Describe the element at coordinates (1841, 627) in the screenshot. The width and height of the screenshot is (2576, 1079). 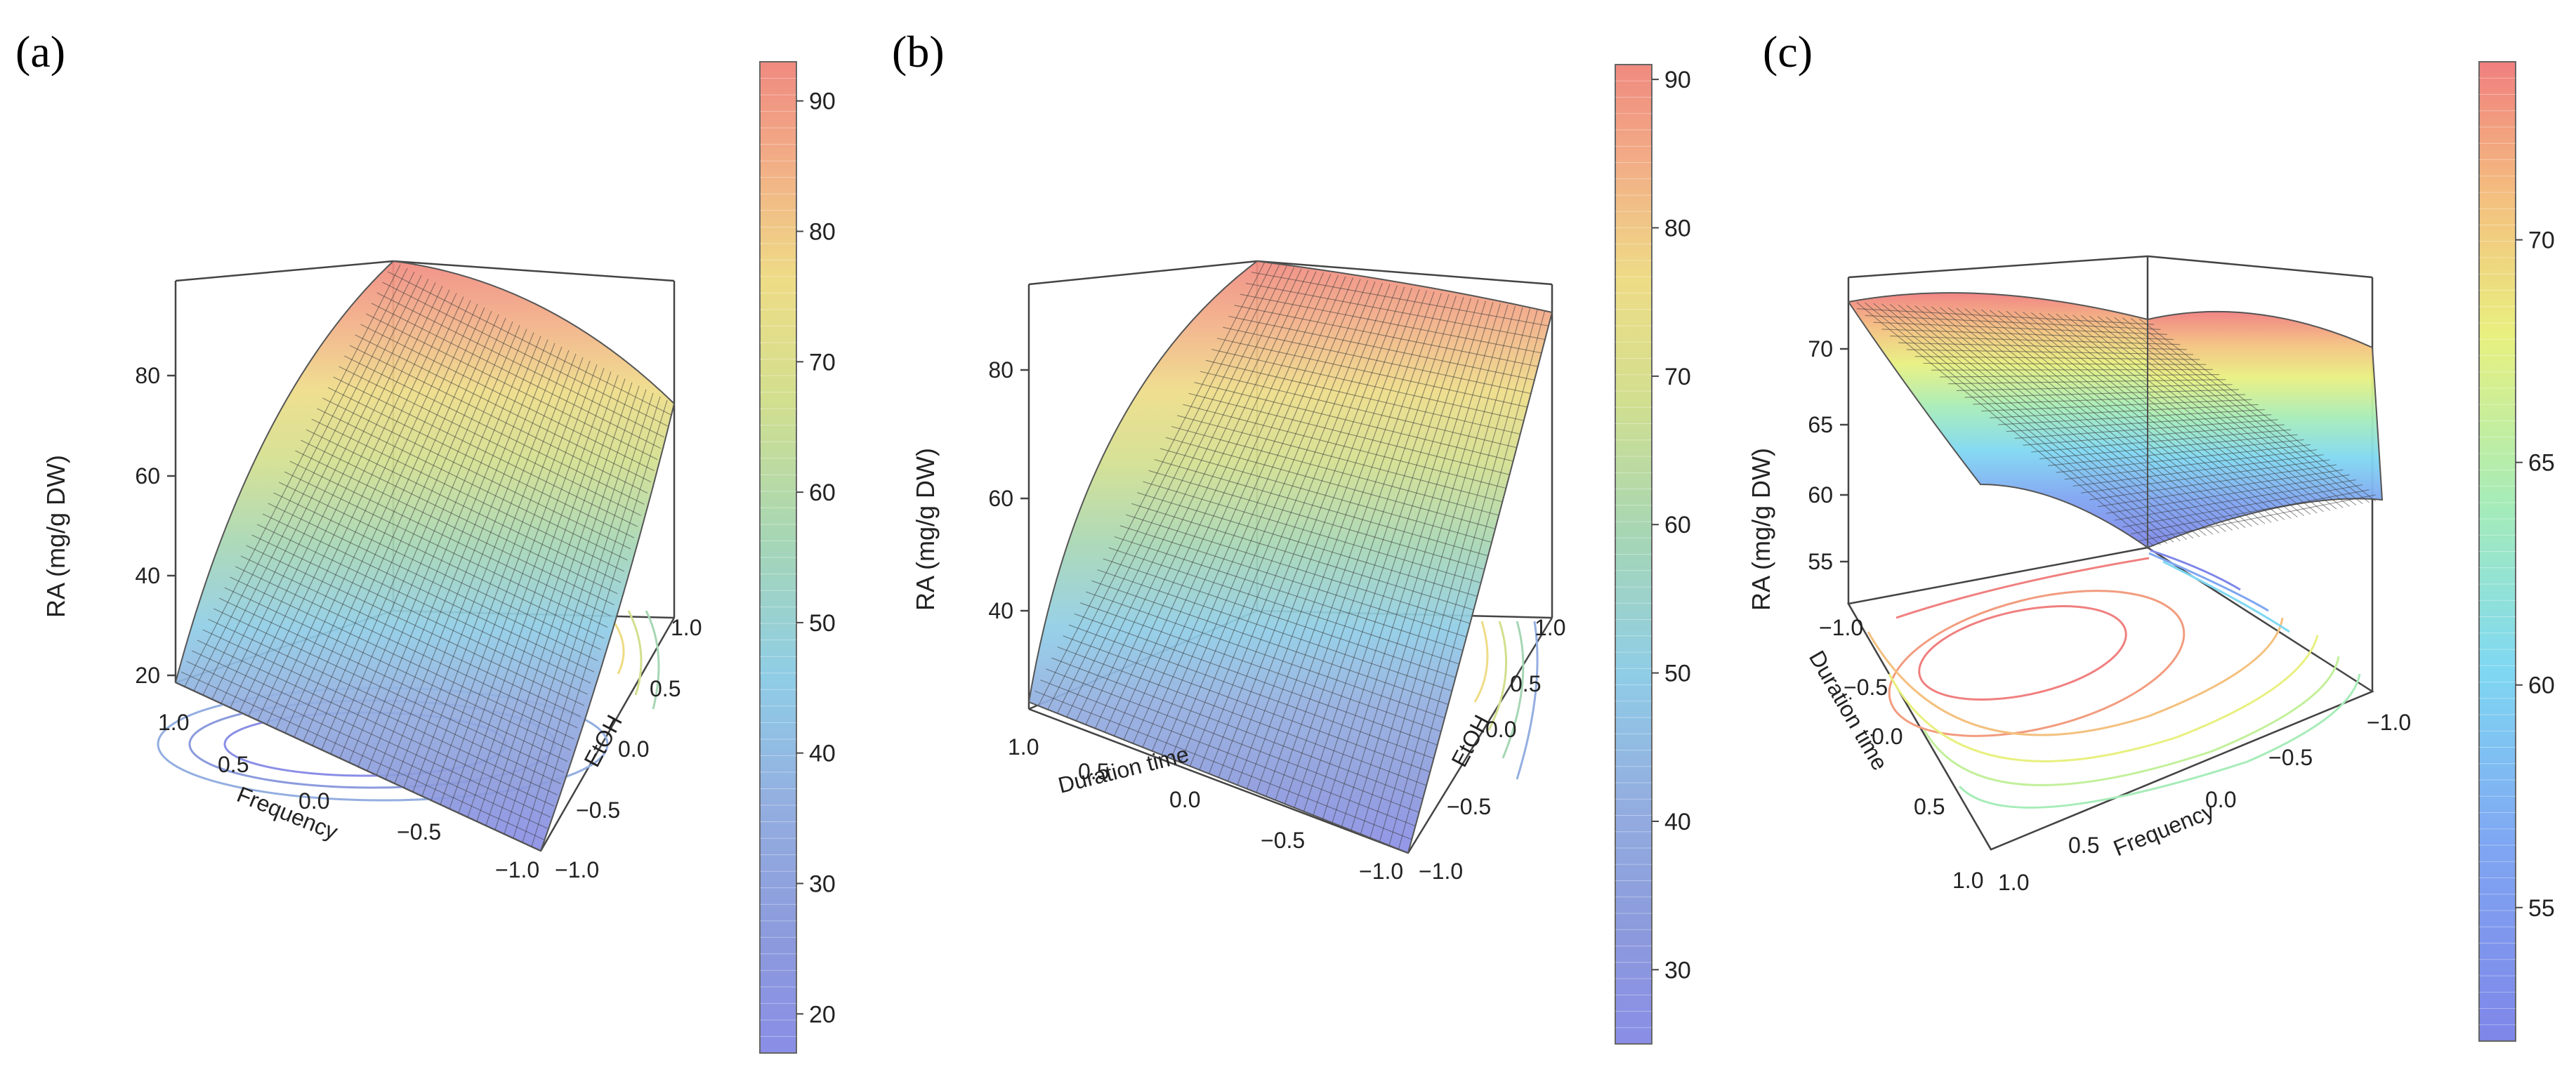
I see `y-tick: −1.0` at that location.